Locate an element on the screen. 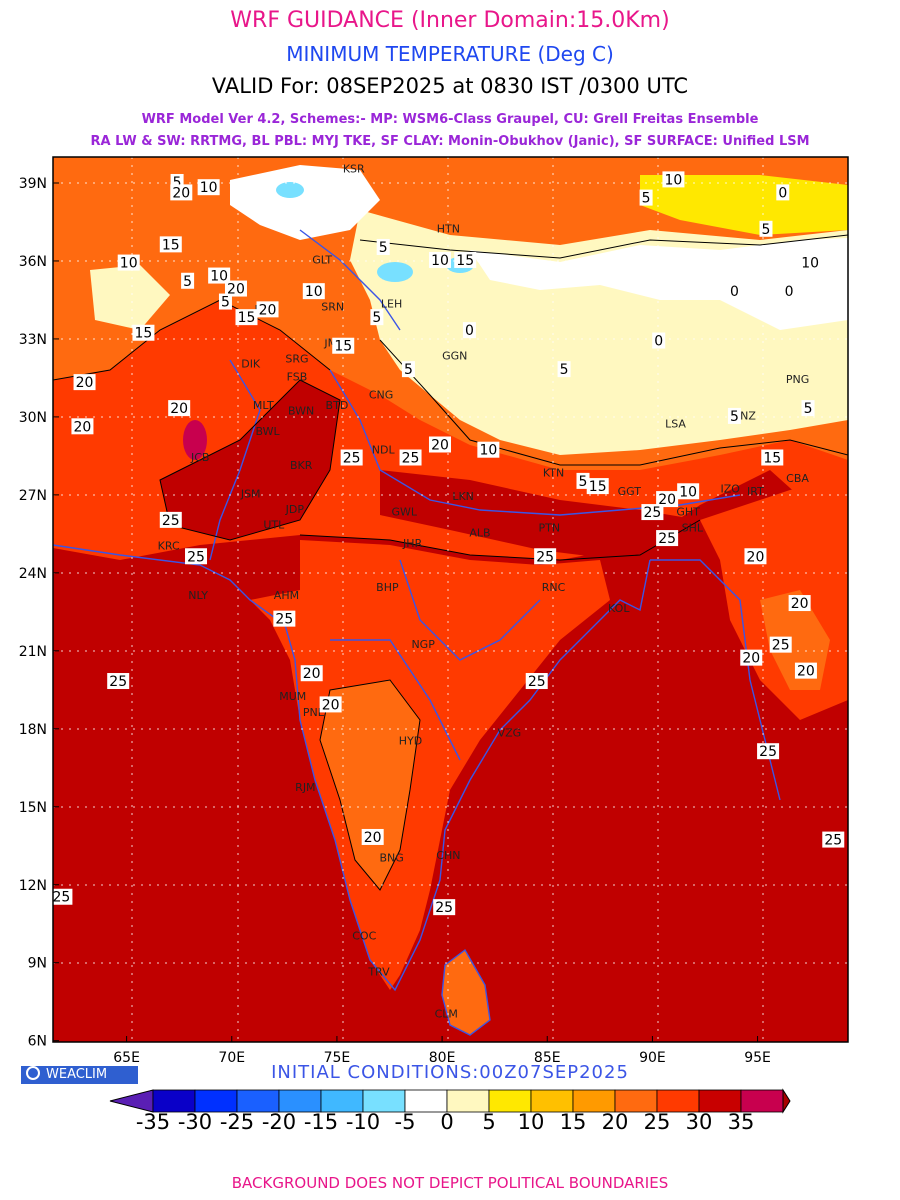 The height and width of the screenshot is (1200, 900). city-label: BTD is located at coordinates (337, 405).